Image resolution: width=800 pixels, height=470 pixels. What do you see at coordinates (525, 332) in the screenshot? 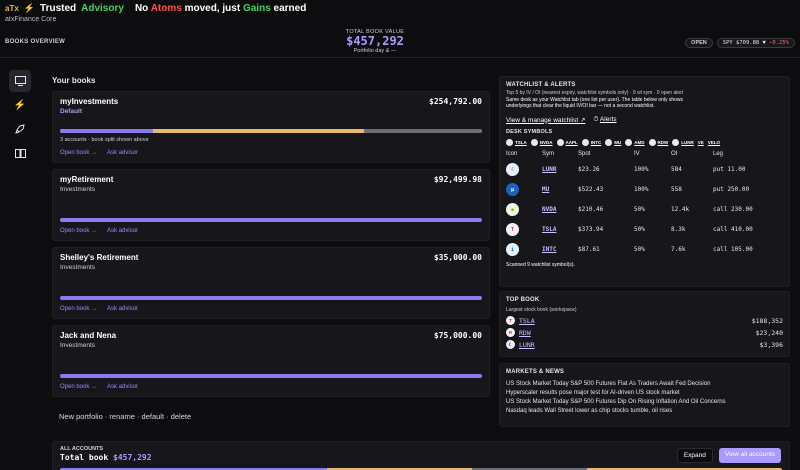
I see `top-book-symbol: RDW` at bounding box center [525, 332].